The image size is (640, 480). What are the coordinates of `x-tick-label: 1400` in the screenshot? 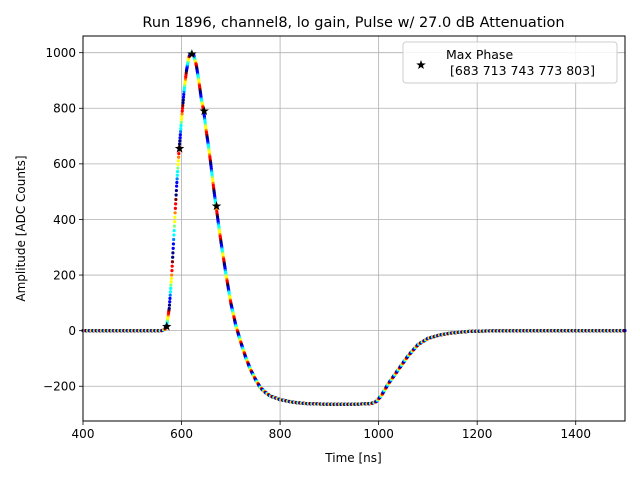 It's located at (575, 434).